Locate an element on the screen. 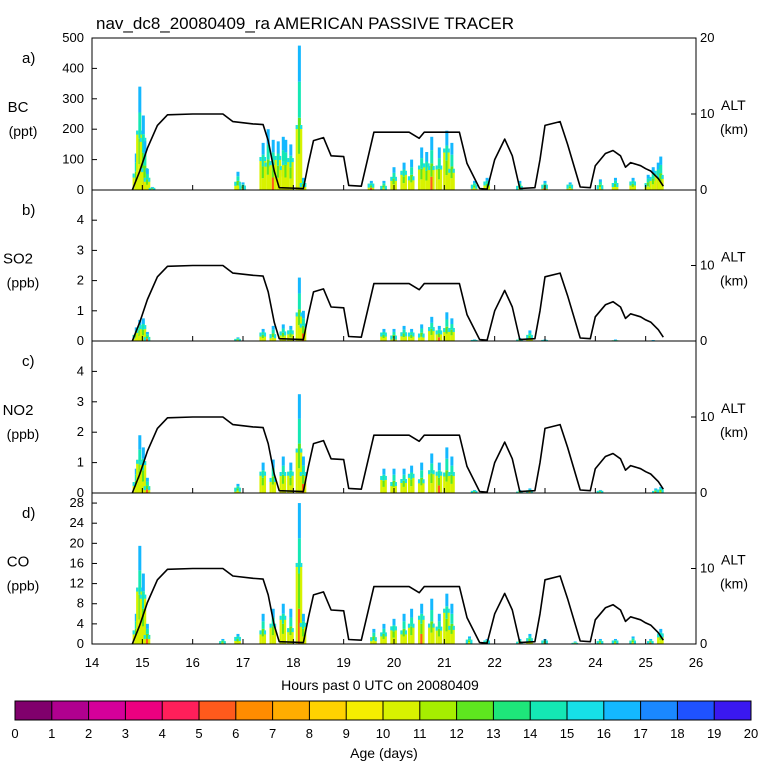 Image resolution: width=768 pixels, height=768 pixels. x-tick-label: 20 is located at coordinates (394, 662).